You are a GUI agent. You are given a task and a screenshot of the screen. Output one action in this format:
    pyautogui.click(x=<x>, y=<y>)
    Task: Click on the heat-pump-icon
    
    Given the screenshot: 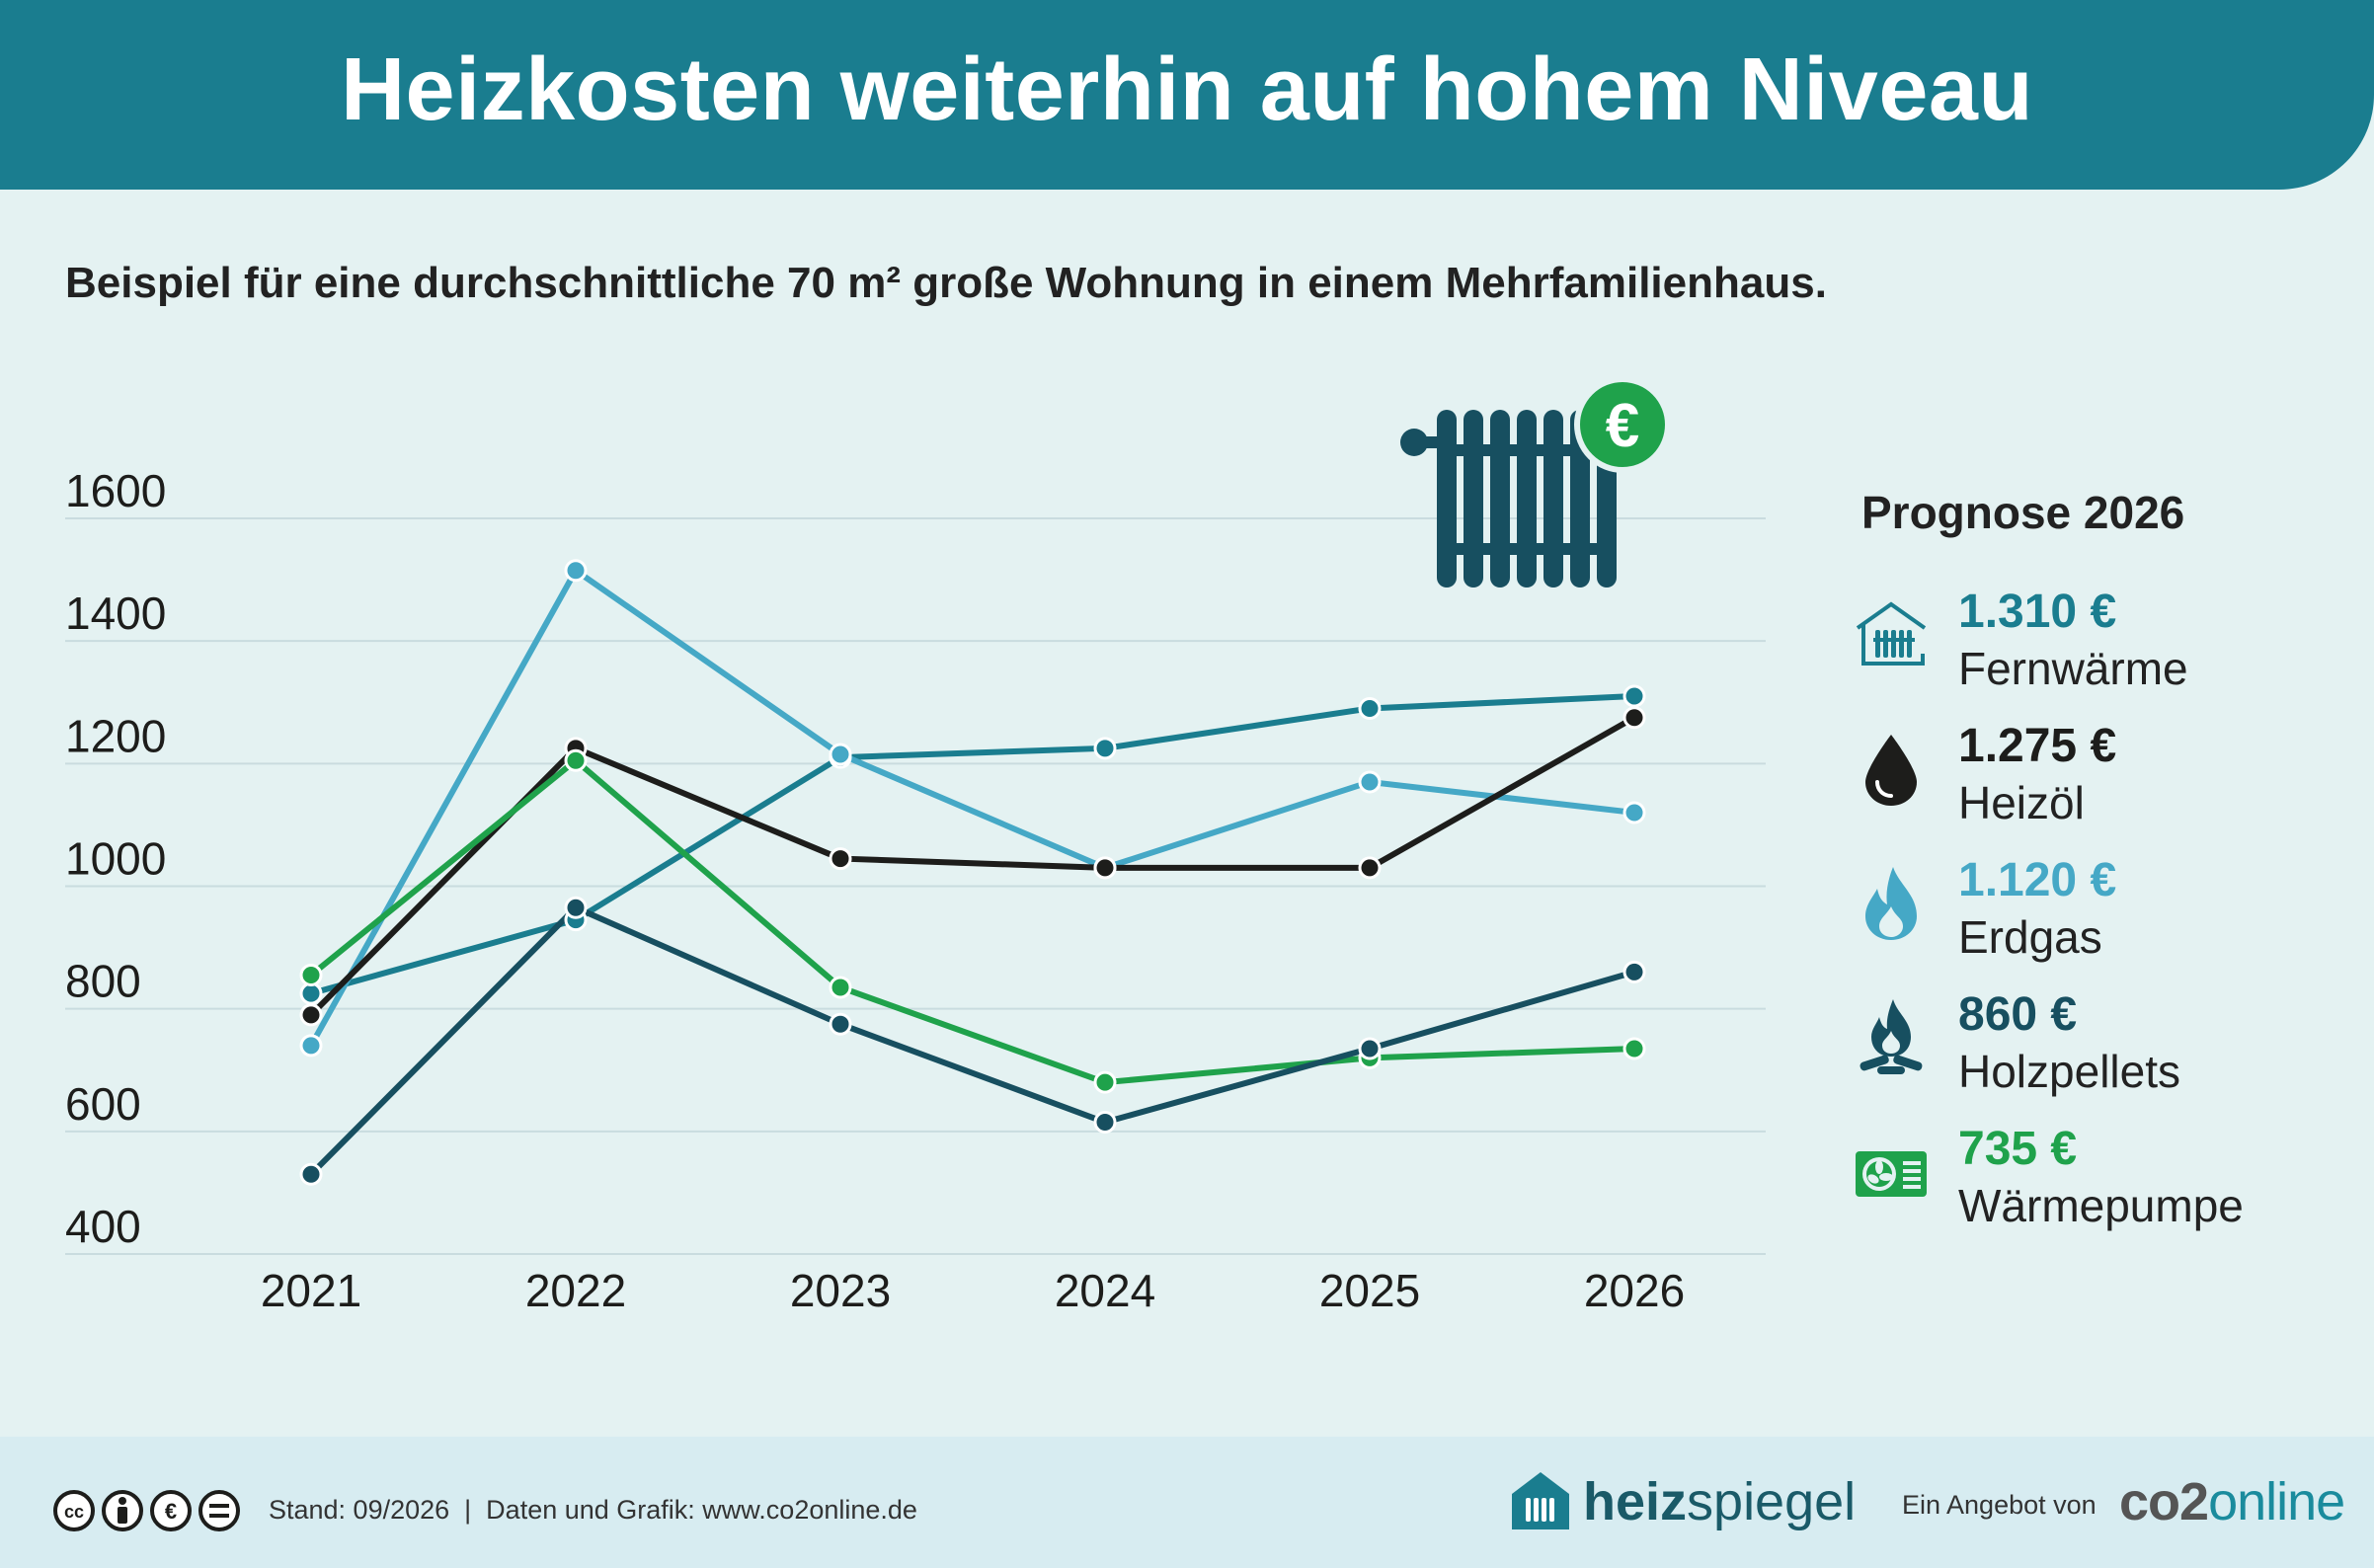 What is the action you would take?
    pyautogui.click(x=1891, y=1174)
    